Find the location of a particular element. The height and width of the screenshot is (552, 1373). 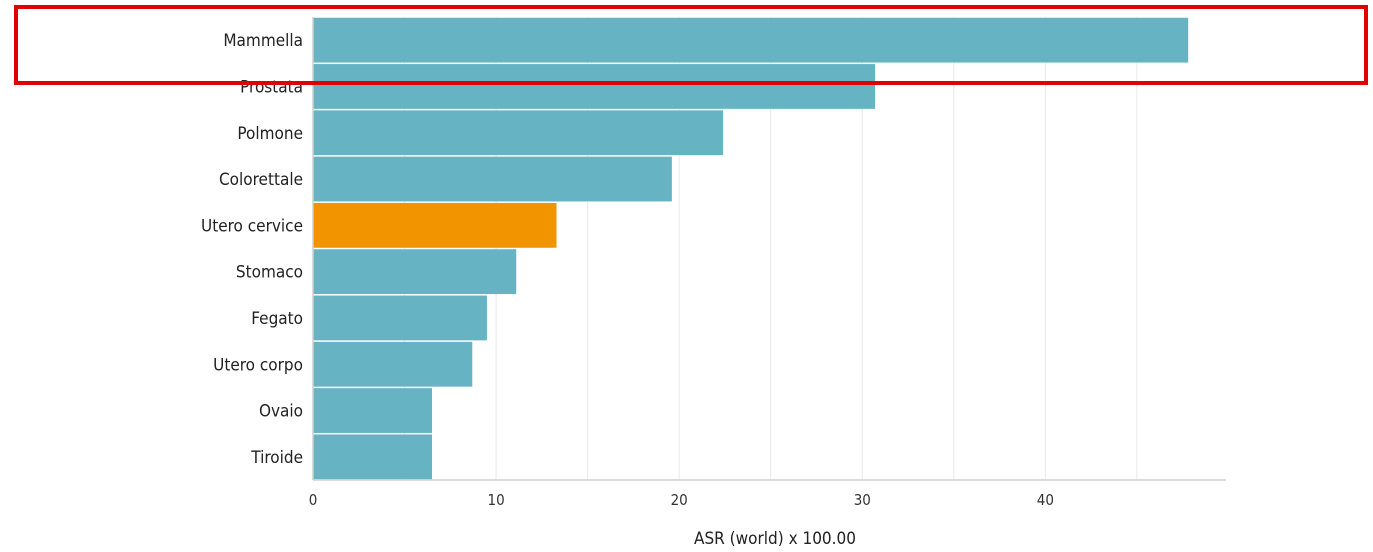

x-tick-label: 40 is located at coordinates (1045, 500).